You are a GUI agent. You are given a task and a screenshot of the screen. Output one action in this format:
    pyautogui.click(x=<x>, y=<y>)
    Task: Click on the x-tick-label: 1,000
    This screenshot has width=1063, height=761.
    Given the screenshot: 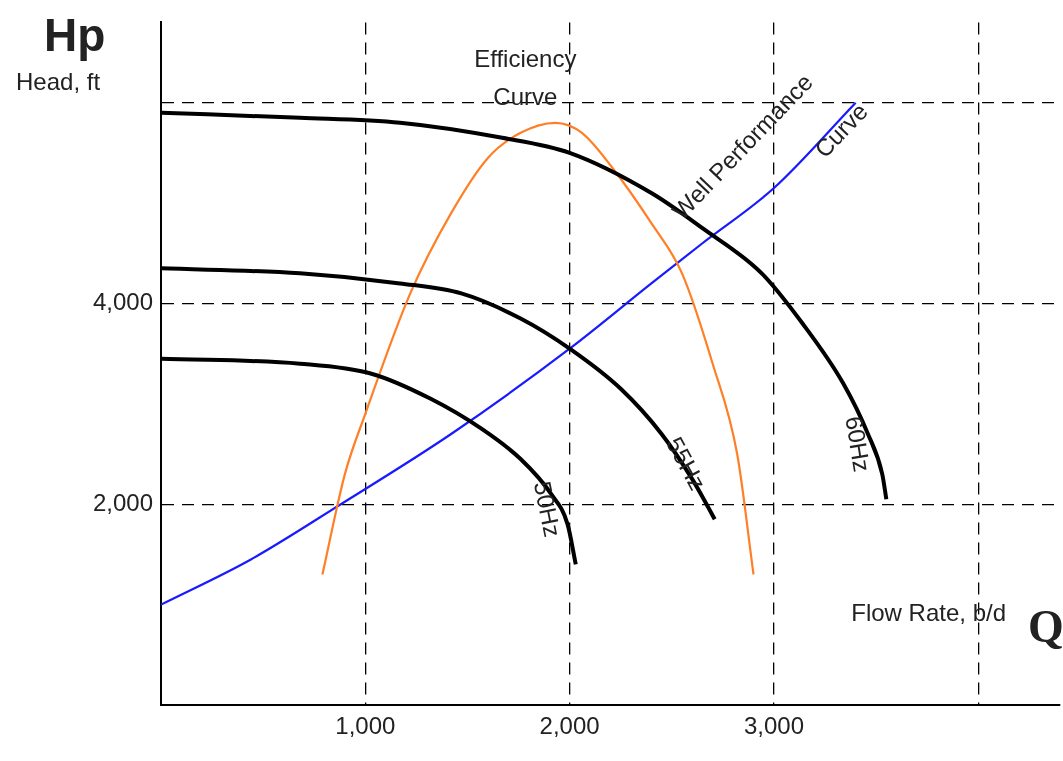 What is the action you would take?
    pyautogui.click(x=365, y=726)
    